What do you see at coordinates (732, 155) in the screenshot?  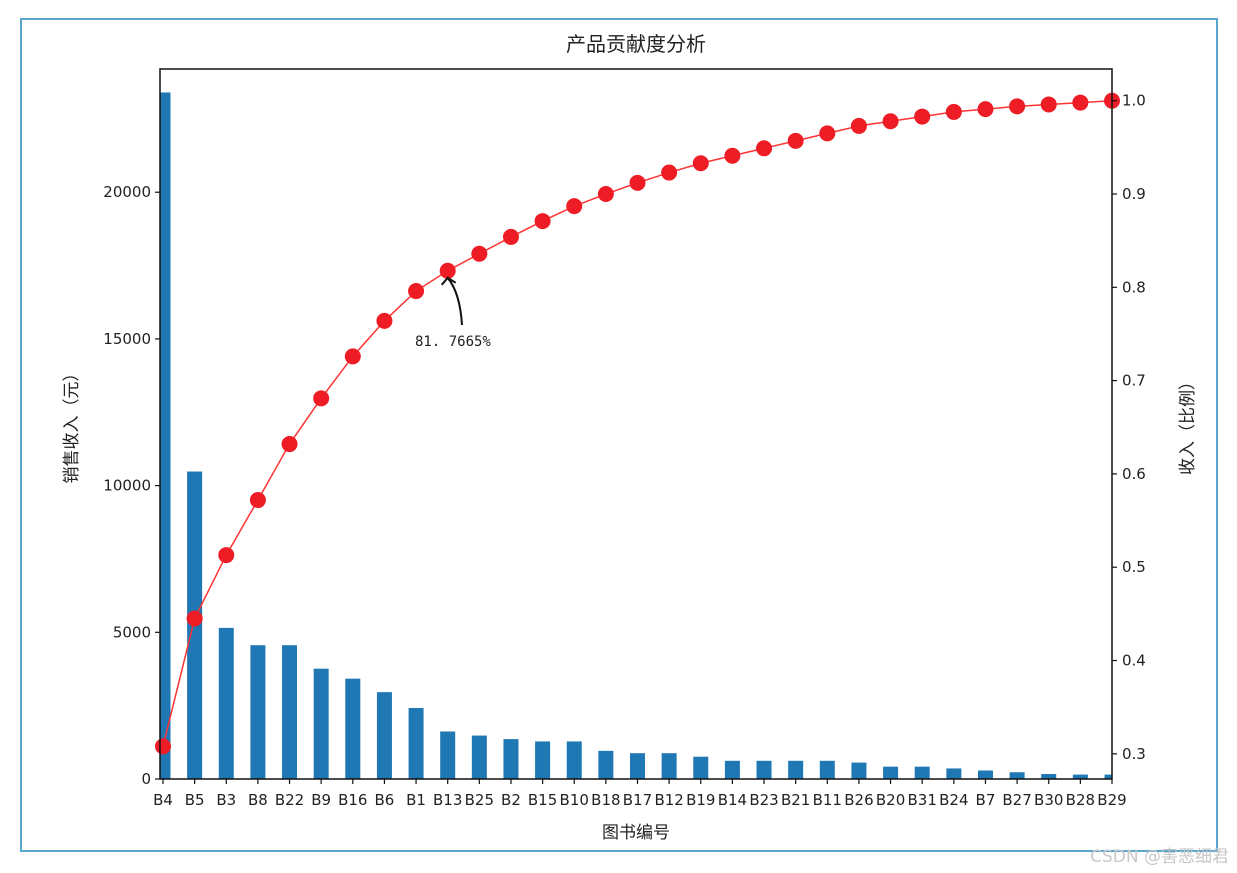 I see `point-B14` at bounding box center [732, 155].